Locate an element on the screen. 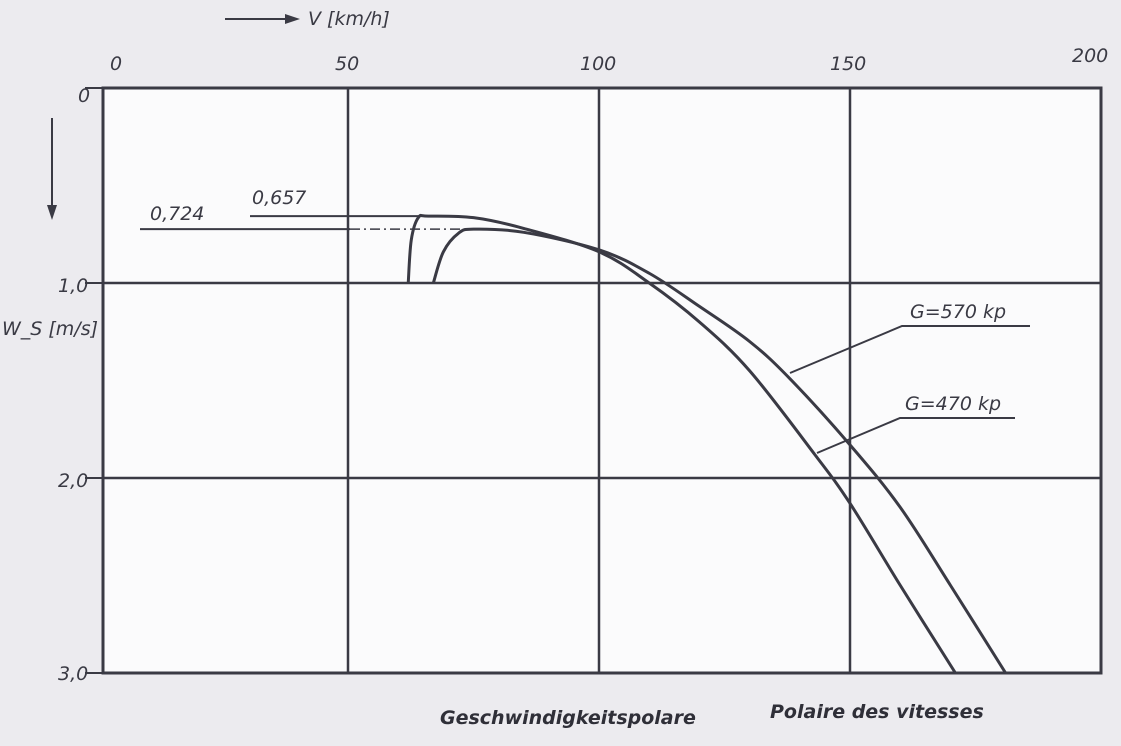  min-sink-label-470: 0,657 is located at coordinates (279, 198).